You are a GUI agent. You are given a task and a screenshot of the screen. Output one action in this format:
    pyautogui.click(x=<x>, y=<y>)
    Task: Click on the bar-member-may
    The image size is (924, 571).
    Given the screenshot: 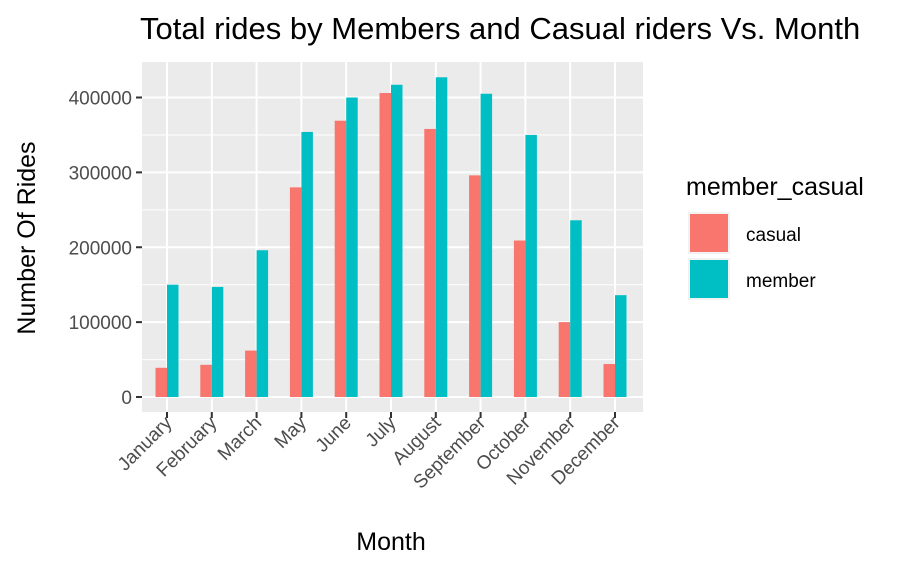 What is the action you would take?
    pyautogui.click(x=307, y=264)
    